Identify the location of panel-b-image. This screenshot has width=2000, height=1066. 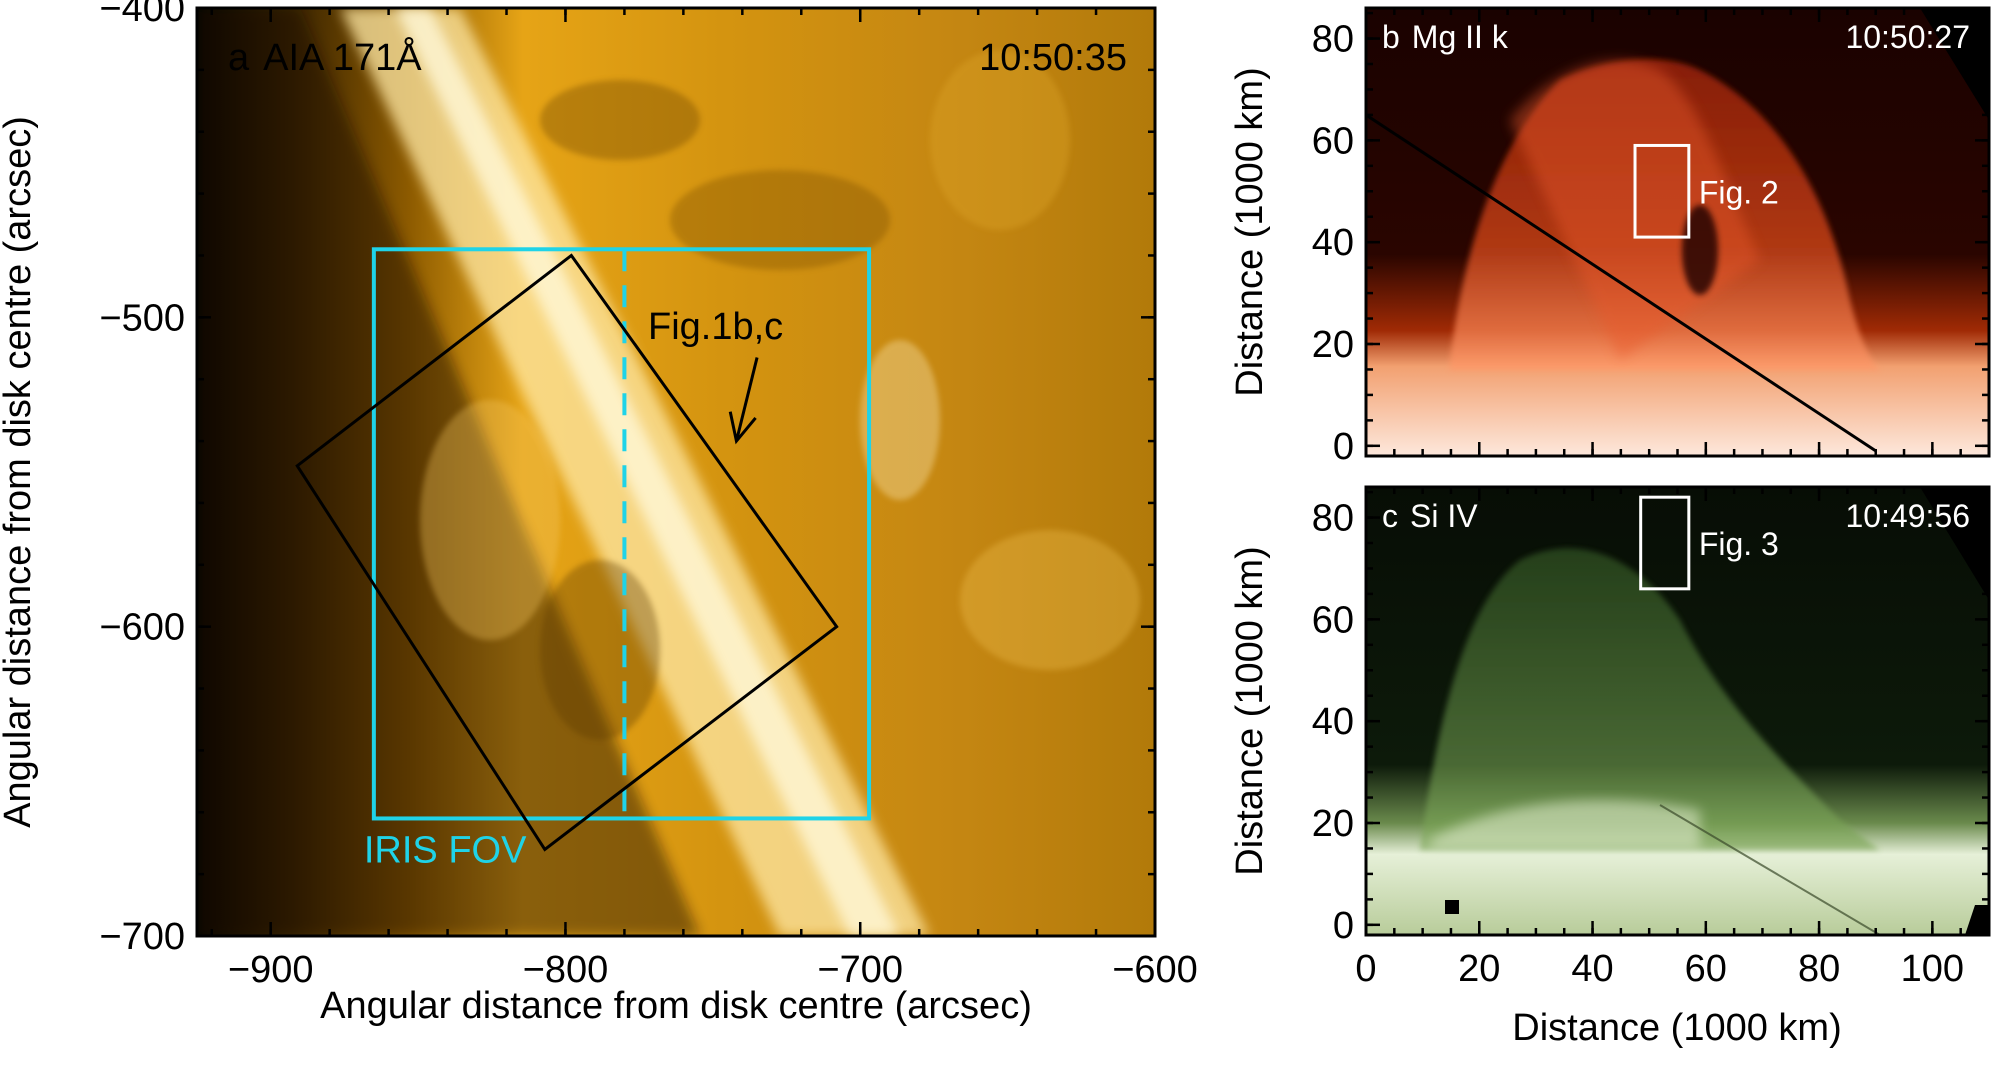
(1677, 232).